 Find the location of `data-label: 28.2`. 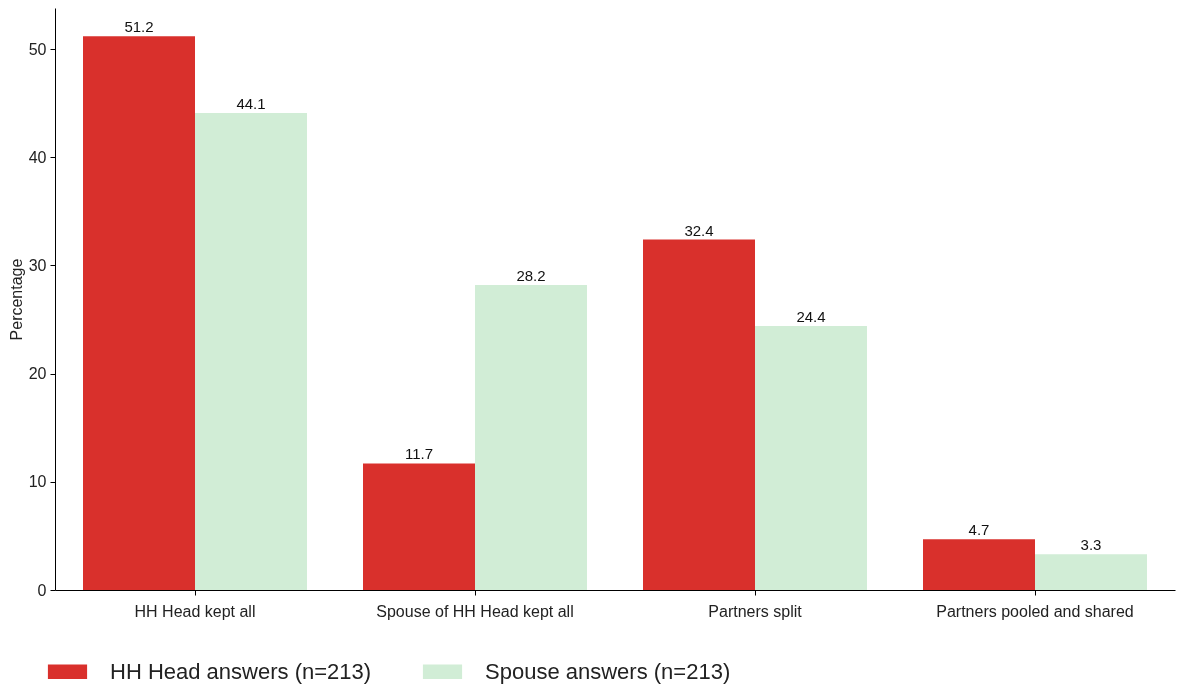

data-label: 28.2 is located at coordinates (531, 275).